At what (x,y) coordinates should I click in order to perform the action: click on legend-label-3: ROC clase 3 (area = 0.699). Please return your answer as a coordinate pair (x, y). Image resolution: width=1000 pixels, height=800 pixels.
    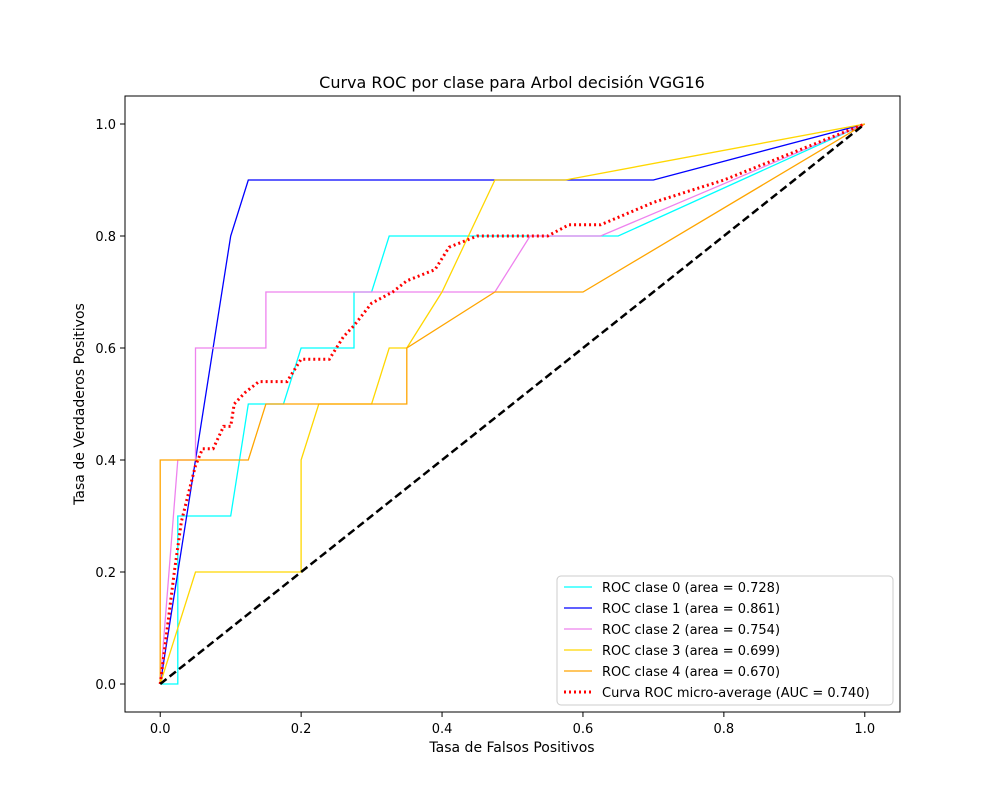
    Looking at the image, I should click on (691, 651).